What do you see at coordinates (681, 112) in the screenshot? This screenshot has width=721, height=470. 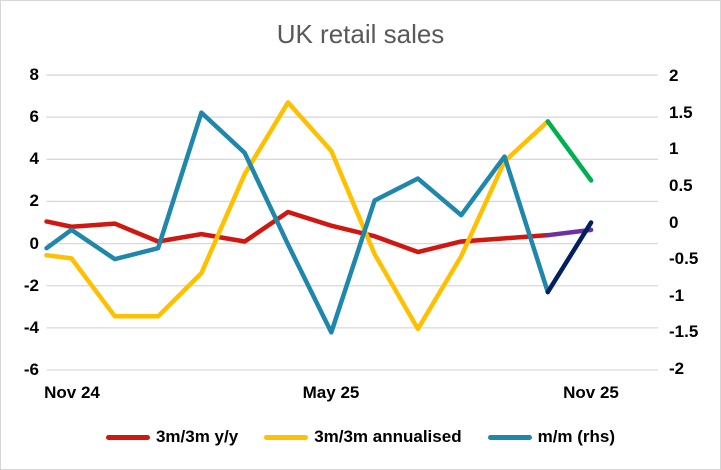 I see `right-axis-tick-label: 1.5` at bounding box center [681, 112].